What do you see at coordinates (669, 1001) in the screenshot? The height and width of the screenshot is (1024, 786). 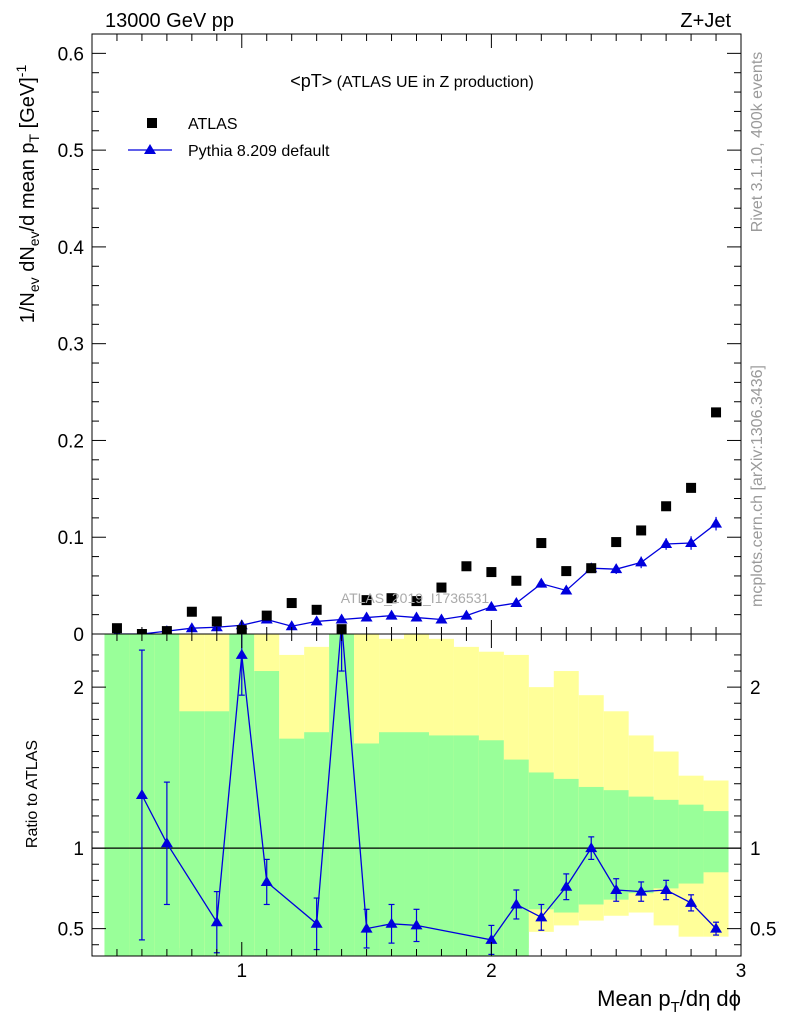 I see `x-axis-label: Mean pT/dη dϕ` at bounding box center [669, 1001].